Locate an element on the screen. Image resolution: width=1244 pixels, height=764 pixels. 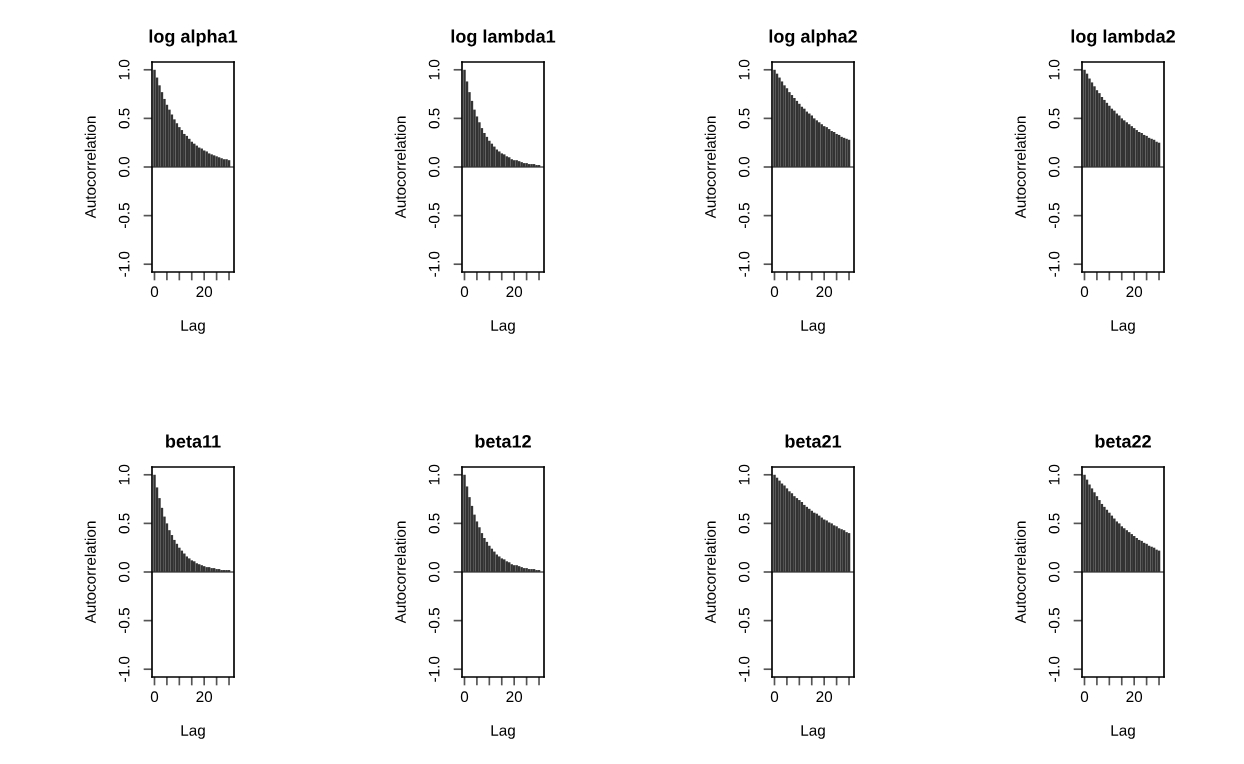
chart-title: log lambda2 is located at coordinates (1123, 38).